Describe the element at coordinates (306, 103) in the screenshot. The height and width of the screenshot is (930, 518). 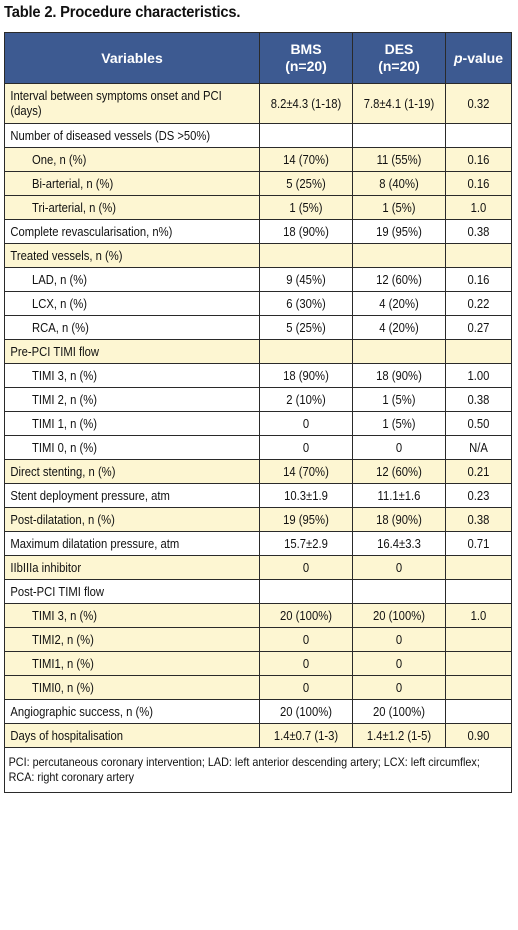
I see `row-bms: 8.2±4.3 (1-18)` at that location.